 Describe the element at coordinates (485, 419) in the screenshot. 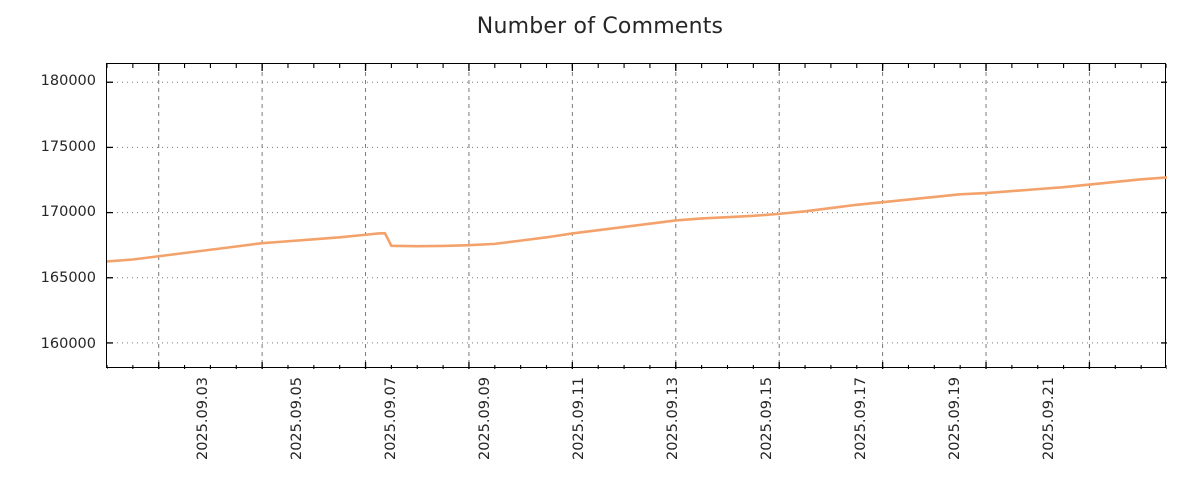

I see `x-tick-label: 2025.09.09` at that location.